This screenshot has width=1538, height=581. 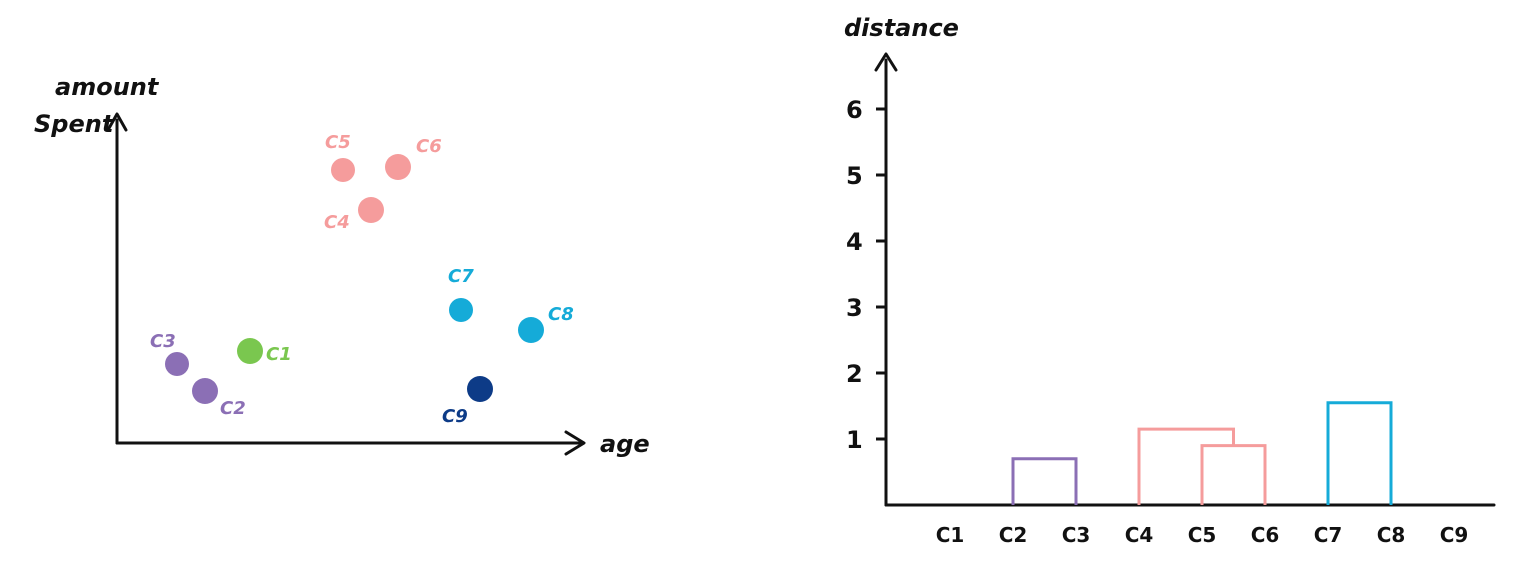 I want to click on point-c2, so click(x=205, y=391).